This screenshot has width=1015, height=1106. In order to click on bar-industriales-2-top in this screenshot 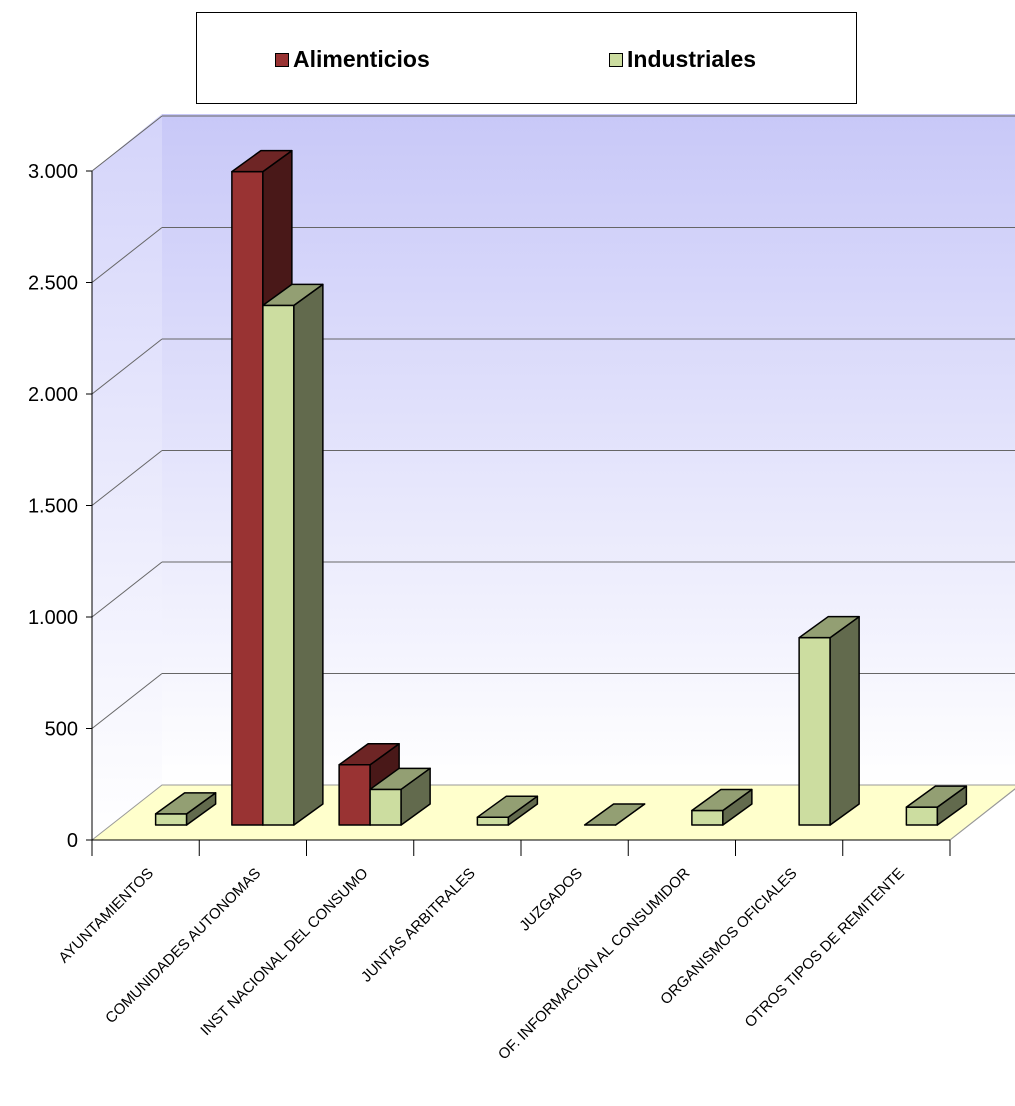, I will do `click(400, 779)`.